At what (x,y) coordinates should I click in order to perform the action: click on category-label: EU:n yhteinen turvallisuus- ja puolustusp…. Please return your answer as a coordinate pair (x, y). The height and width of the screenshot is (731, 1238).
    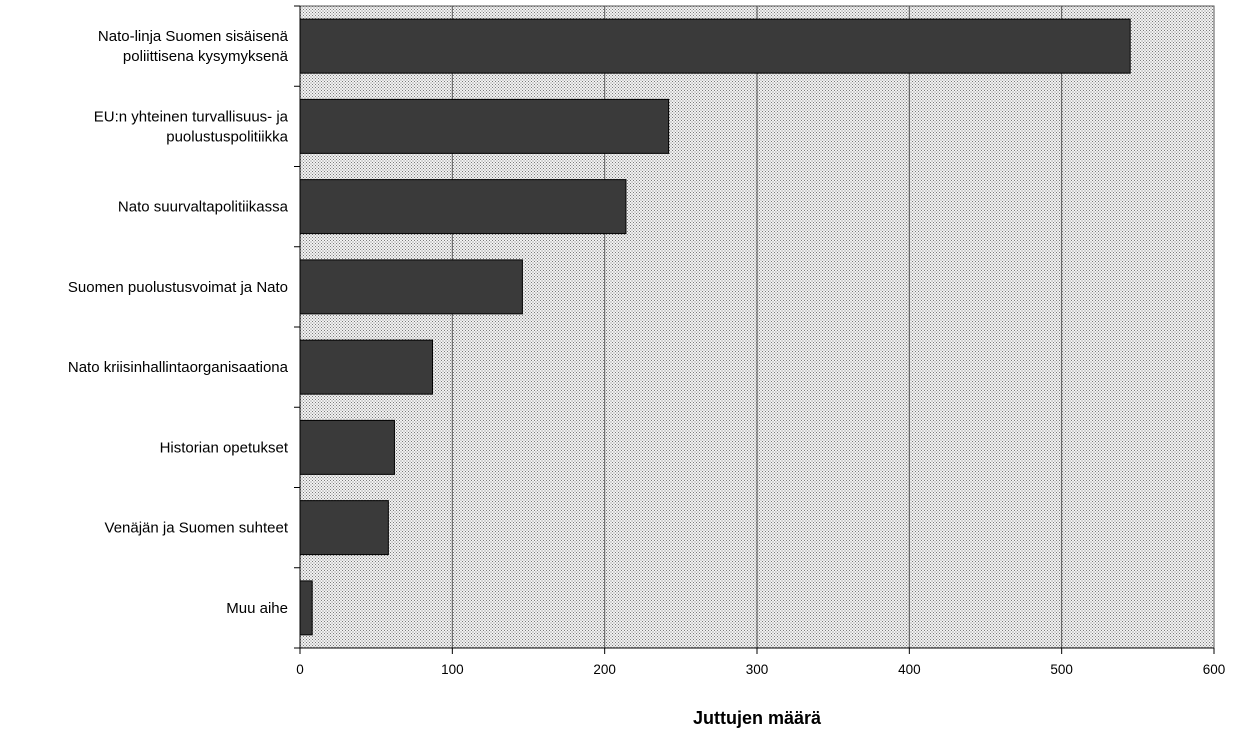
    Looking at the image, I should click on (191, 126).